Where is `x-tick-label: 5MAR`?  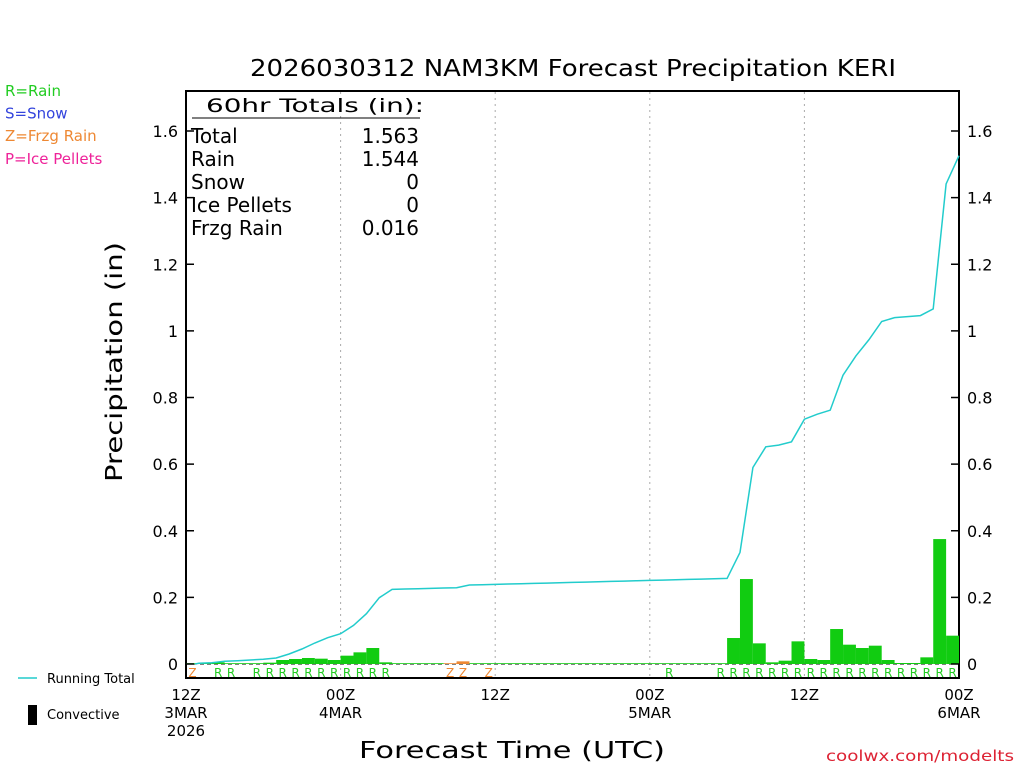
x-tick-label: 5MAR is located at coordinates (649, 713).